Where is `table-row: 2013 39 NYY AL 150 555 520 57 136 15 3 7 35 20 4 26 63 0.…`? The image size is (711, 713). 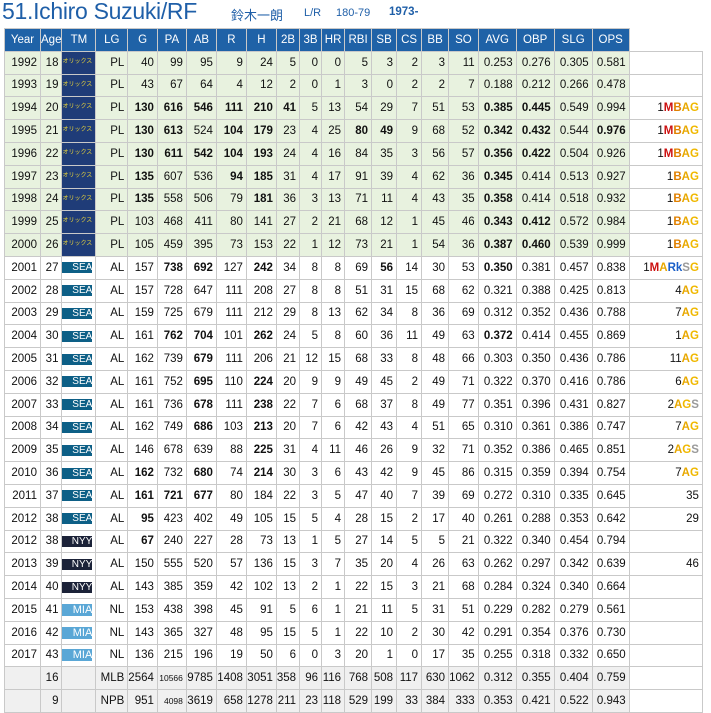 table-row: 2013 39 NYY AL 150 555 520 57 136 15 3 7 35 20 4 26 63 0.… is located at coordinates (353, 564).